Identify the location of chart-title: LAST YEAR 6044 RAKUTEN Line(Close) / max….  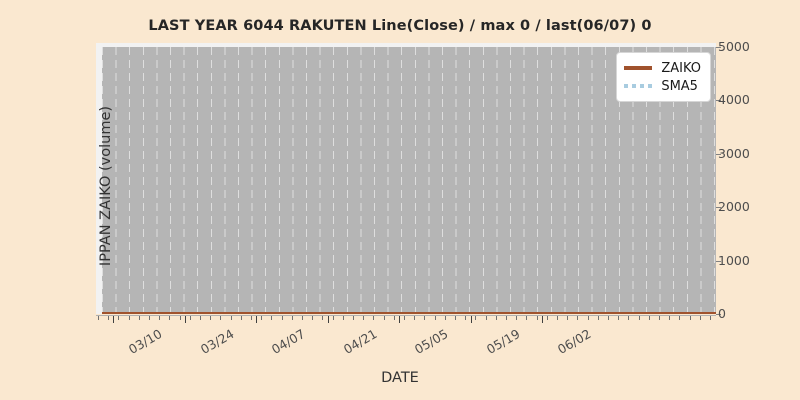
(400, 26).